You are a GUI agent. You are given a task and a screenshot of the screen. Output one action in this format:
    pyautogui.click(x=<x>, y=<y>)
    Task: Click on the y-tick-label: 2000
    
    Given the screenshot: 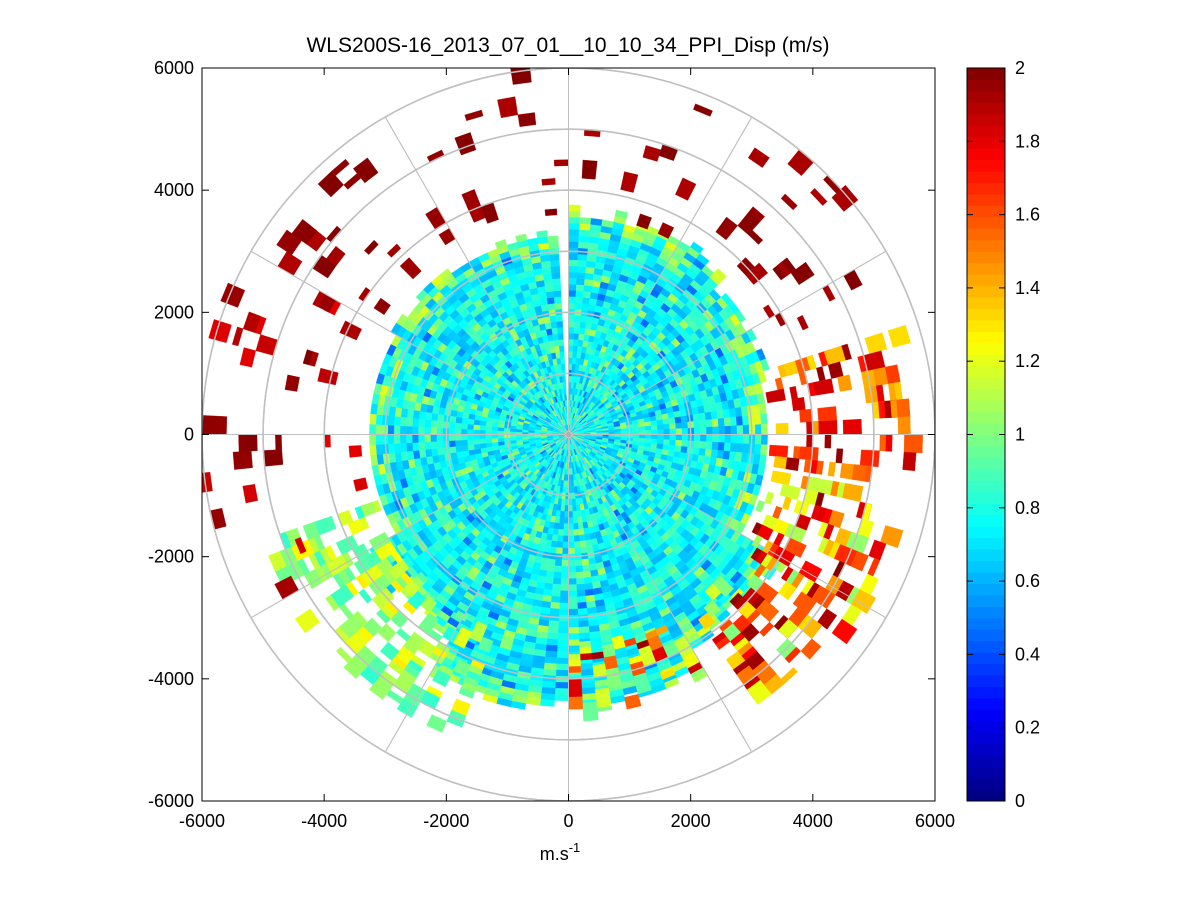 What is the action you would take?
    pyautogui.click(x=174, y=312)
    